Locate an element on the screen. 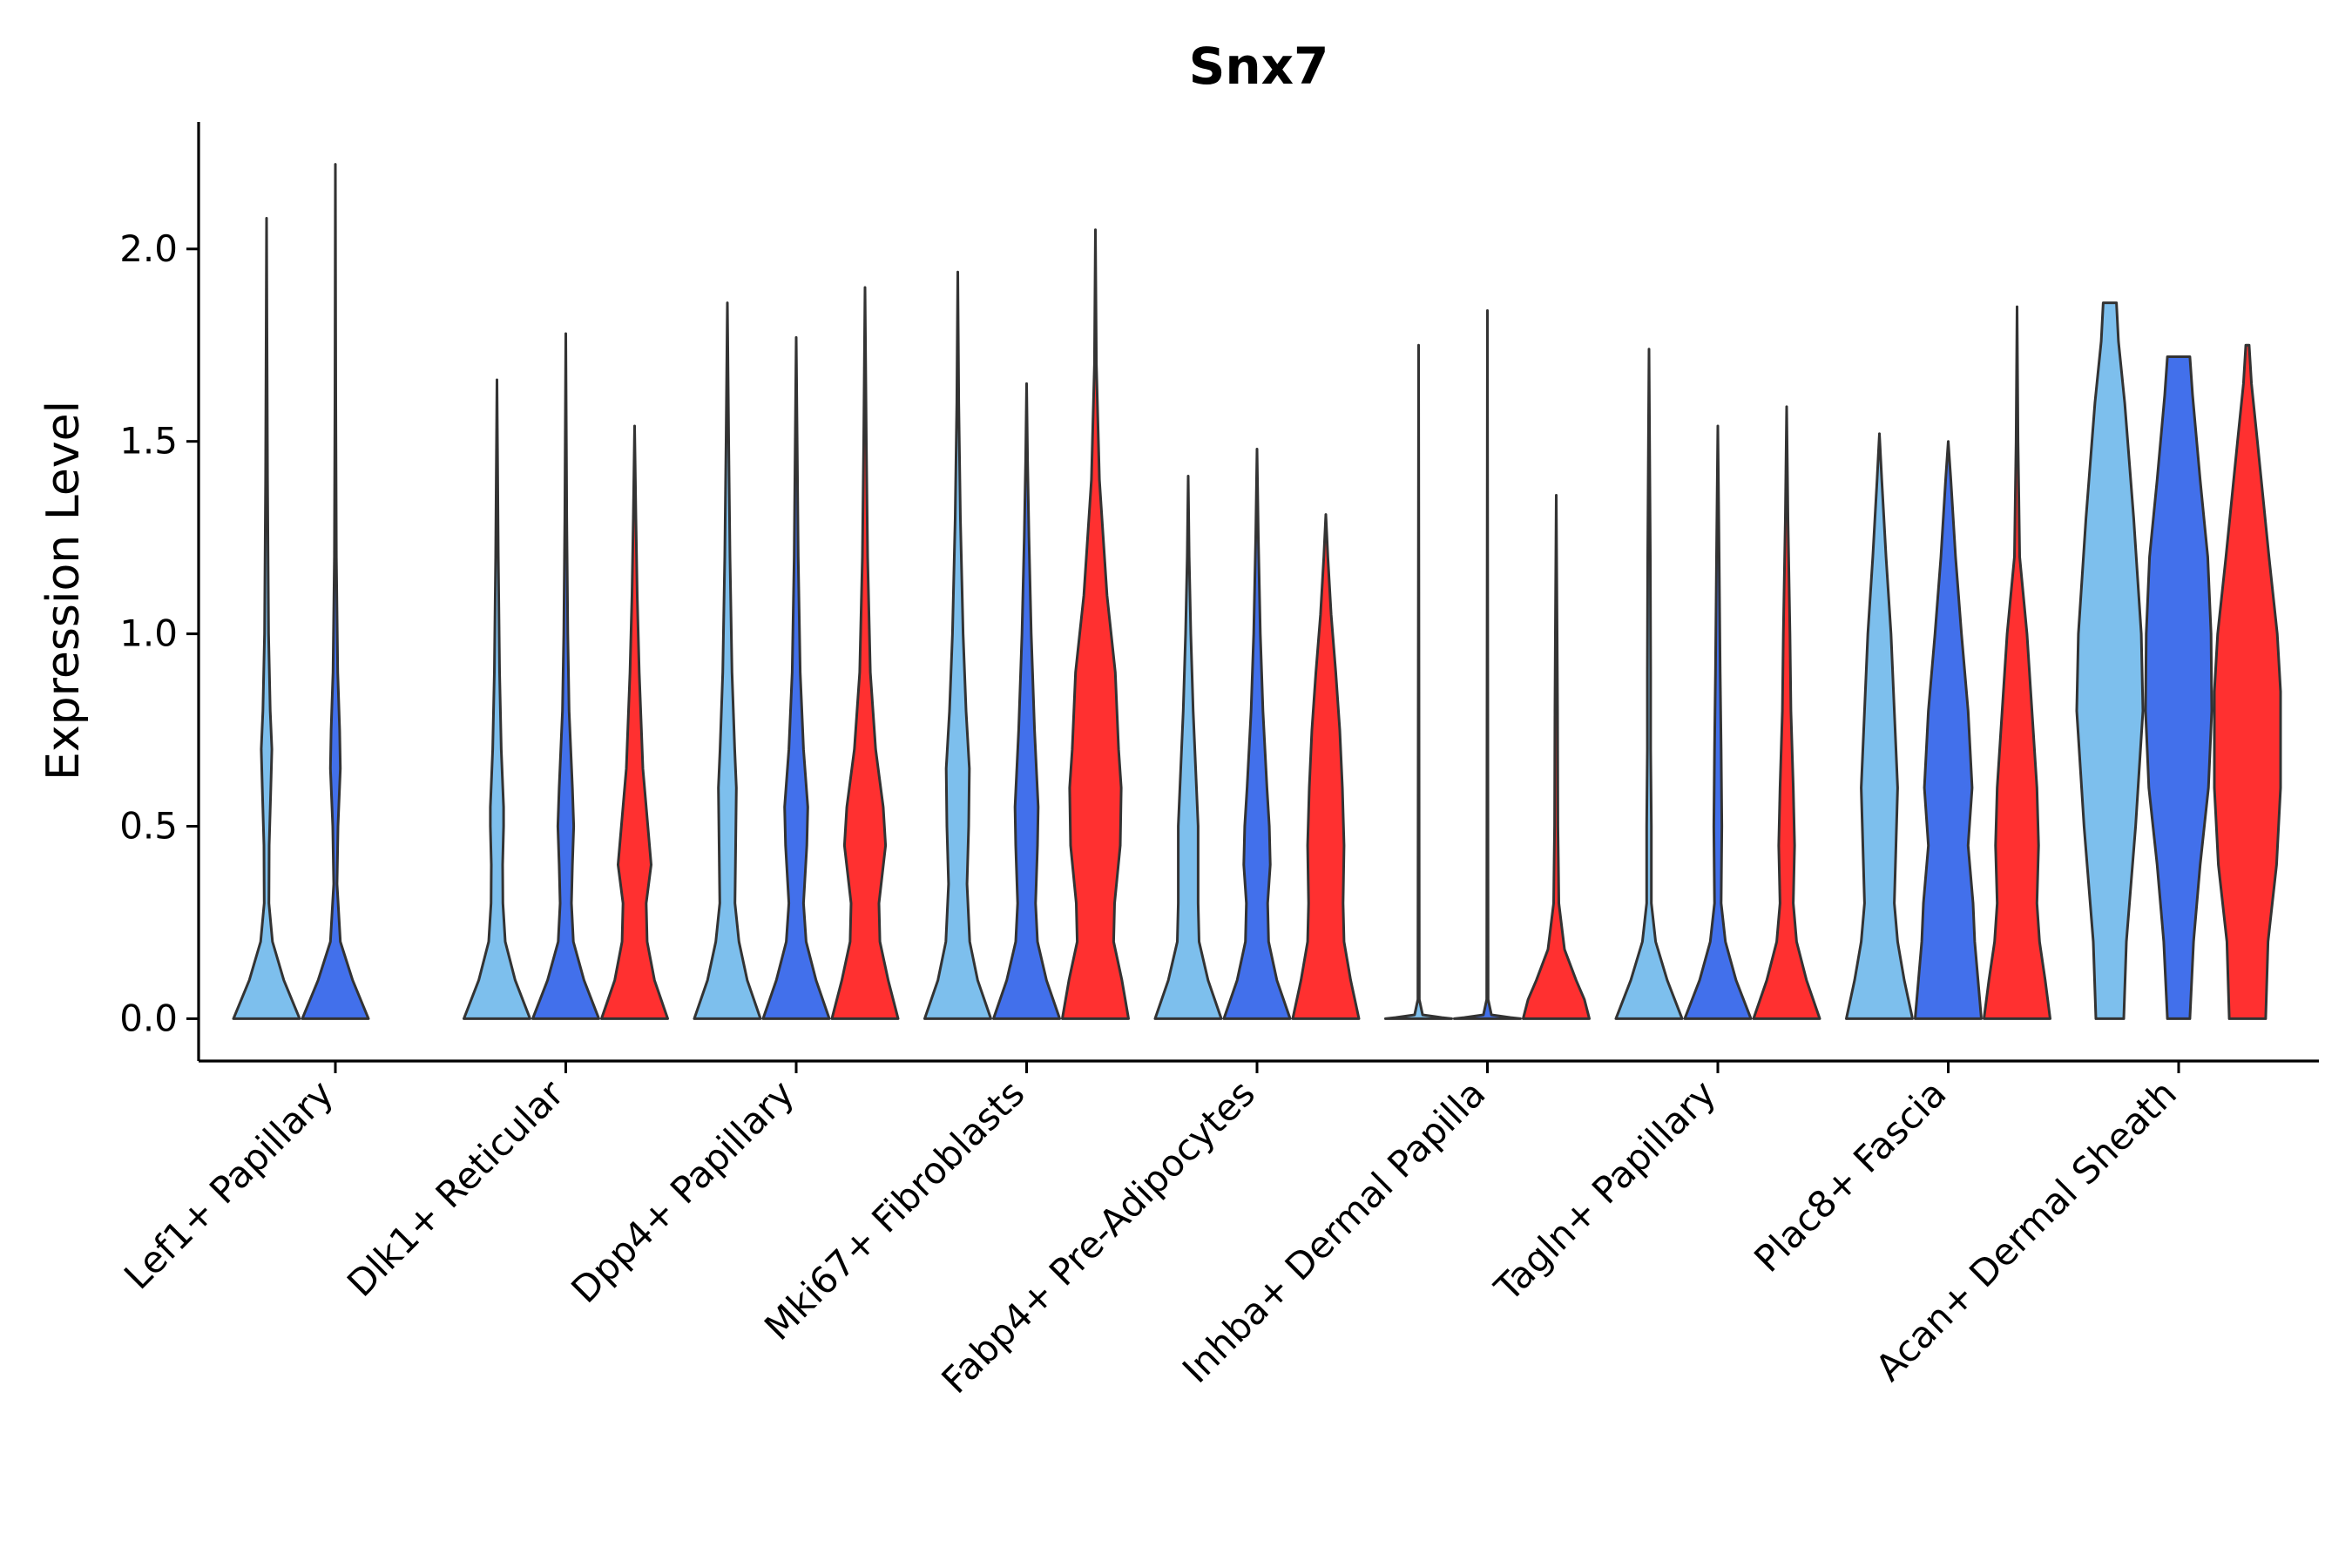 The width and height of the screenshot is (2352, 1568). chart-title: Snx7 is located at coordinates (1259, 66).